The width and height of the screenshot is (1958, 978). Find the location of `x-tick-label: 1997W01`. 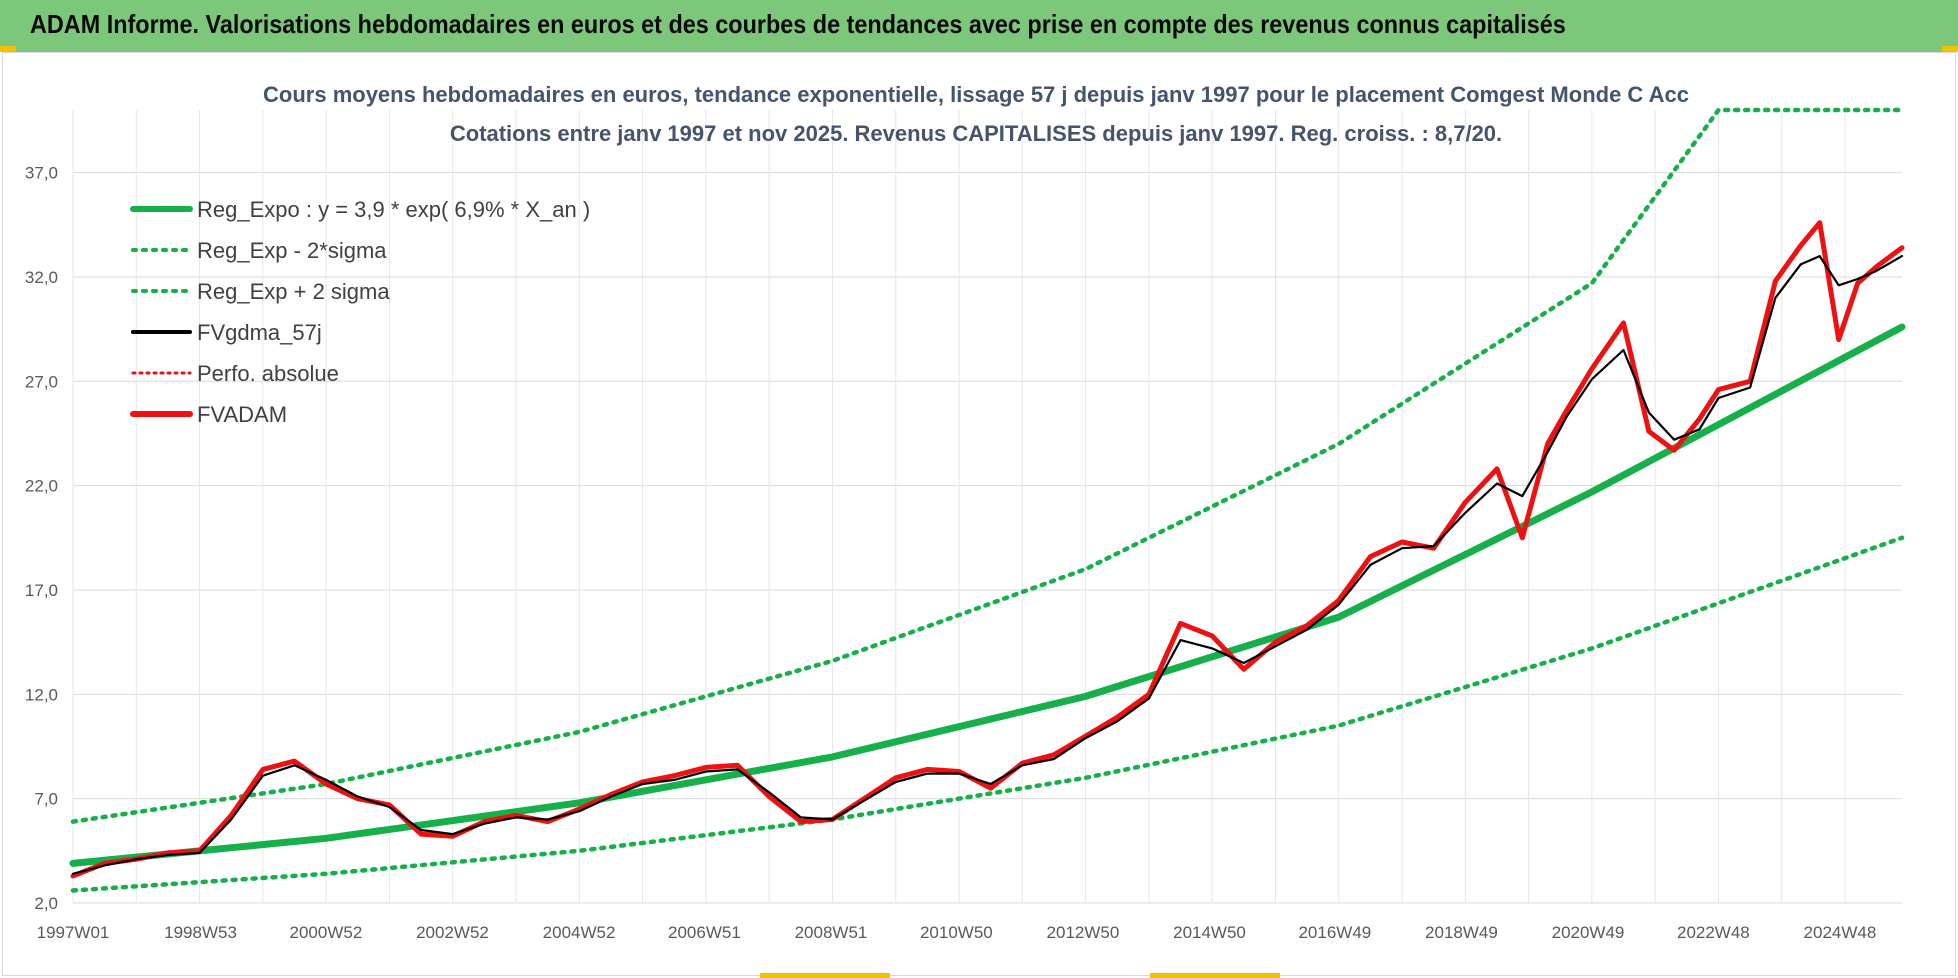

x-tick-label: 1997W01 is located at coordinates (73, 932).